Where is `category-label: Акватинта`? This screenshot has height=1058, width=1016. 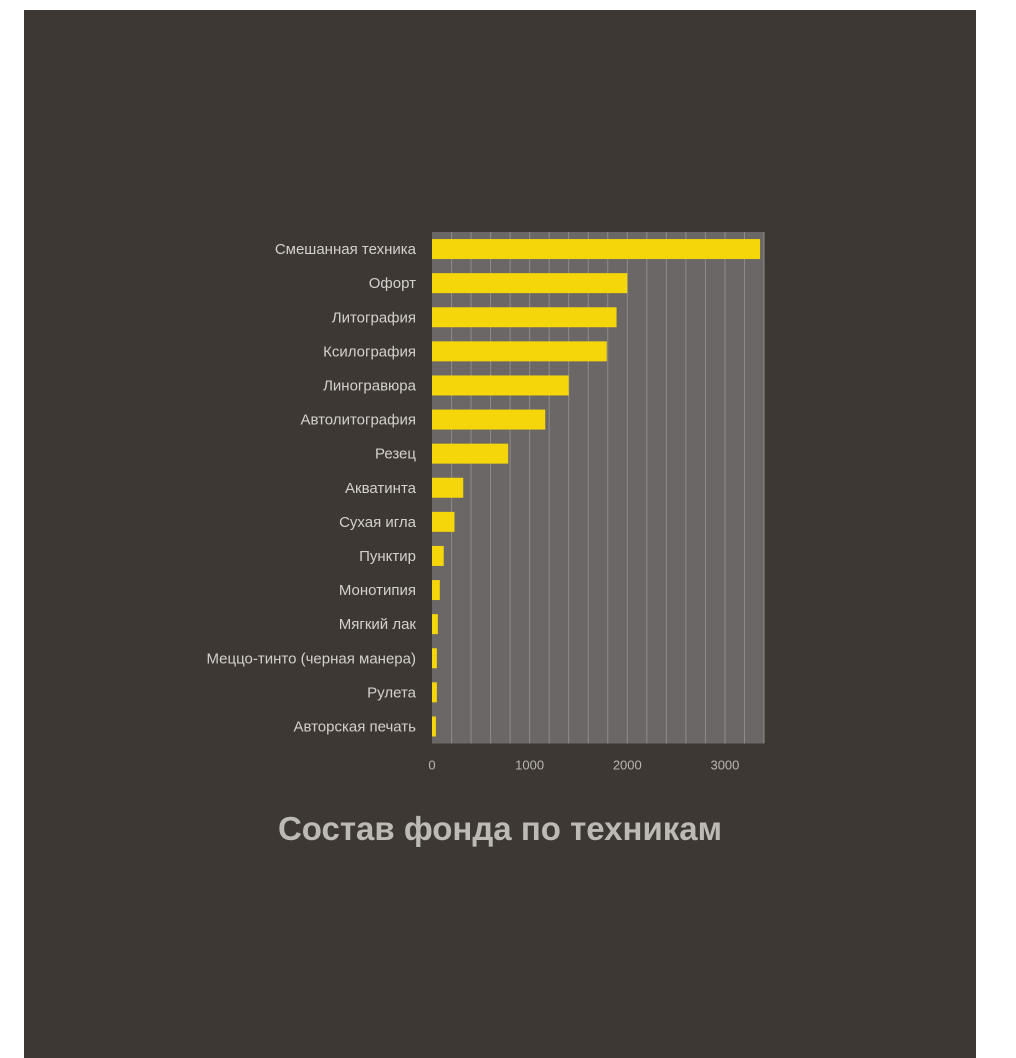 category-label: Акватинта is located at coordinates (381, 488).